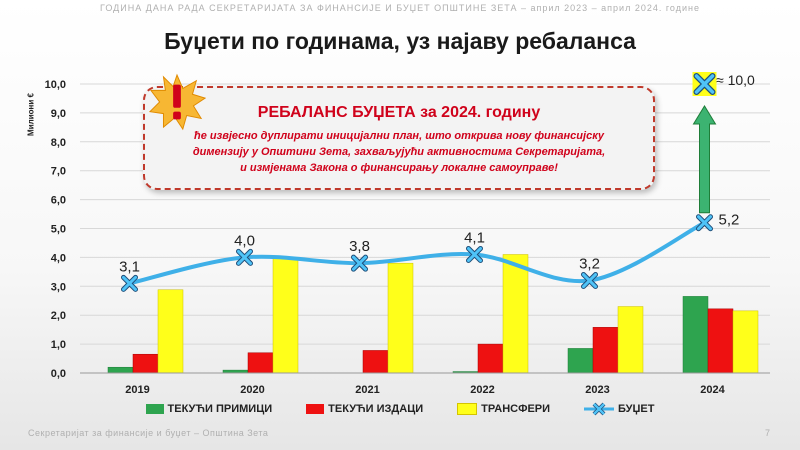 This screenshot has height=450, width=800. What do you see at coordinates (417, 253) in the screenshot?
I see `budget-line` at bounding box center [417, 253].